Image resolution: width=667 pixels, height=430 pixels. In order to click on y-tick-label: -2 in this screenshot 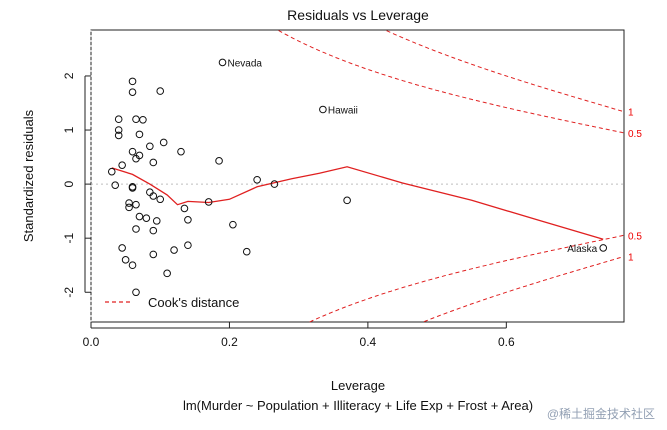, I will do `click(69, 292)`.